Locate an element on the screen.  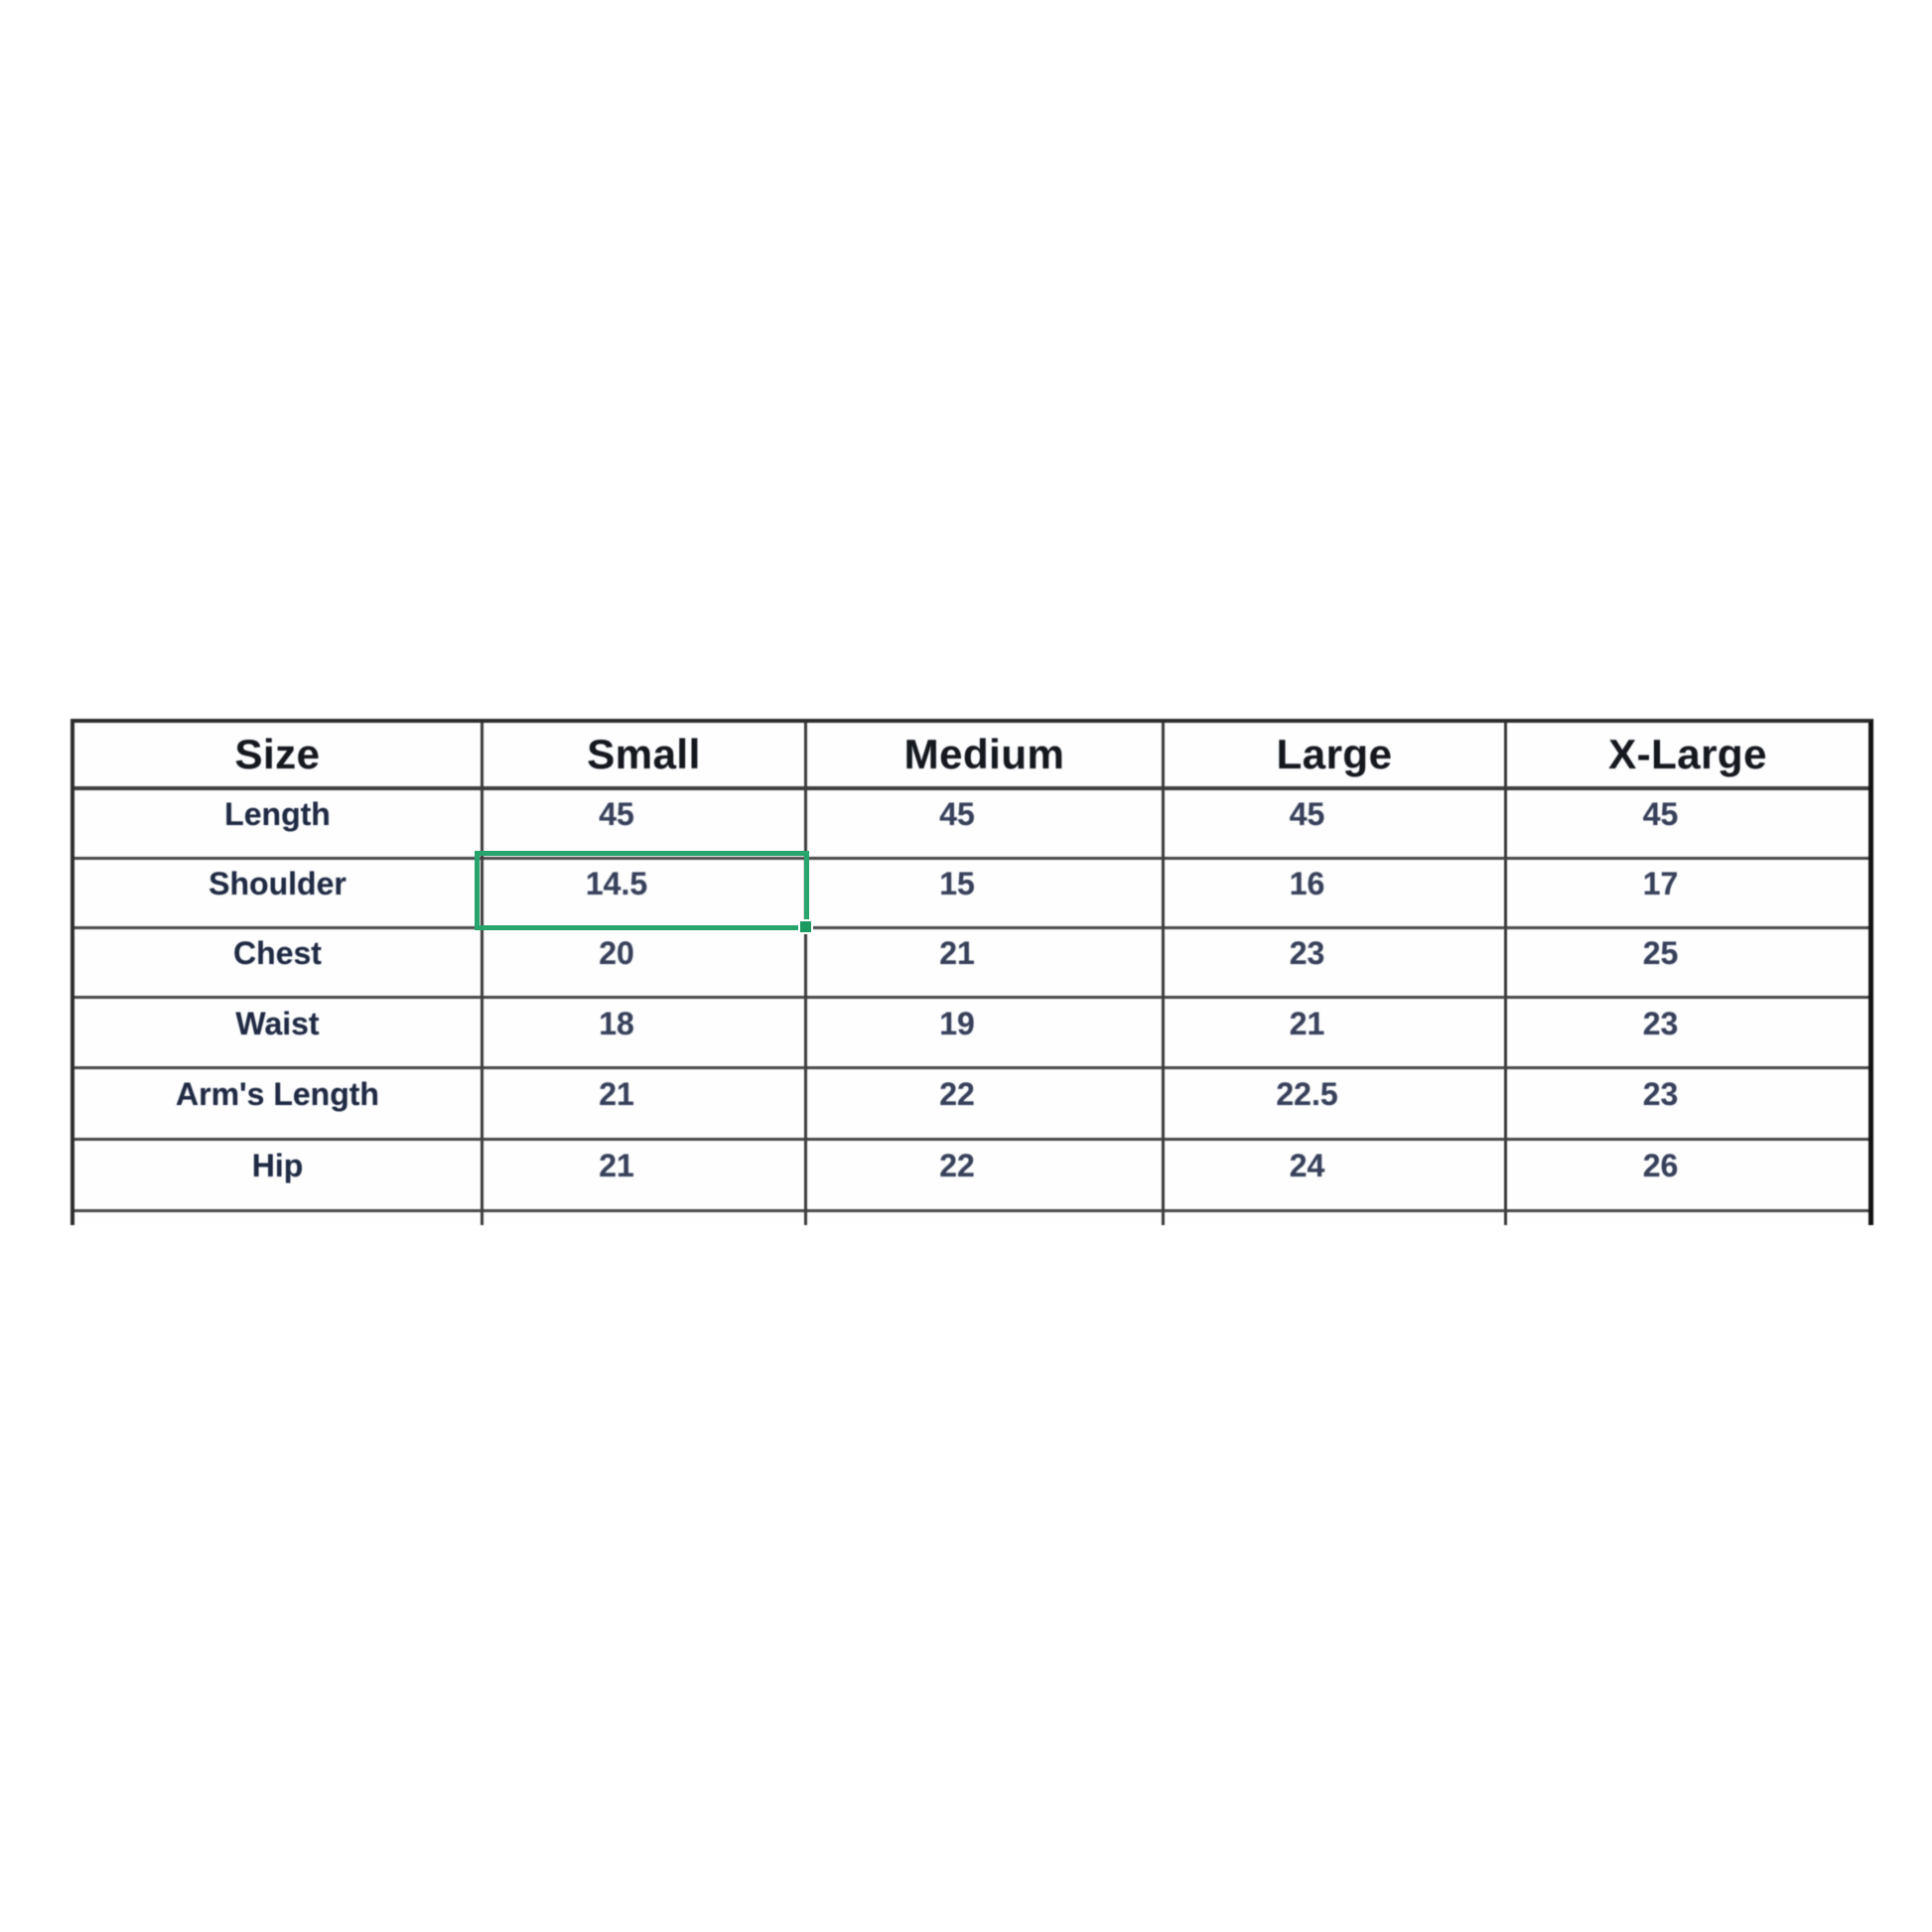
cell-length-large: 45 is located at coordinates (1336, 825).